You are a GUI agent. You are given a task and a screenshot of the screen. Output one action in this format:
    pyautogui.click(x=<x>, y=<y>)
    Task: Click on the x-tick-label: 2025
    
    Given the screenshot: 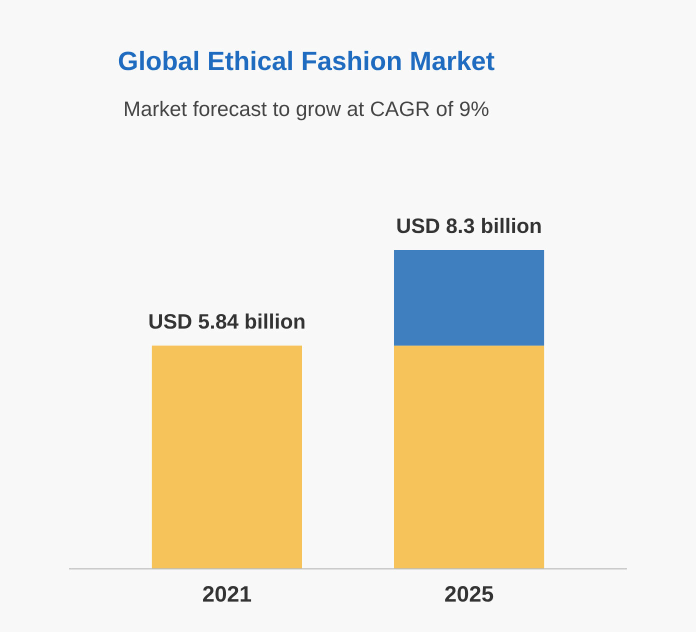 What is the action you would take?
    pyautogui.click(x=469, y=594)
    